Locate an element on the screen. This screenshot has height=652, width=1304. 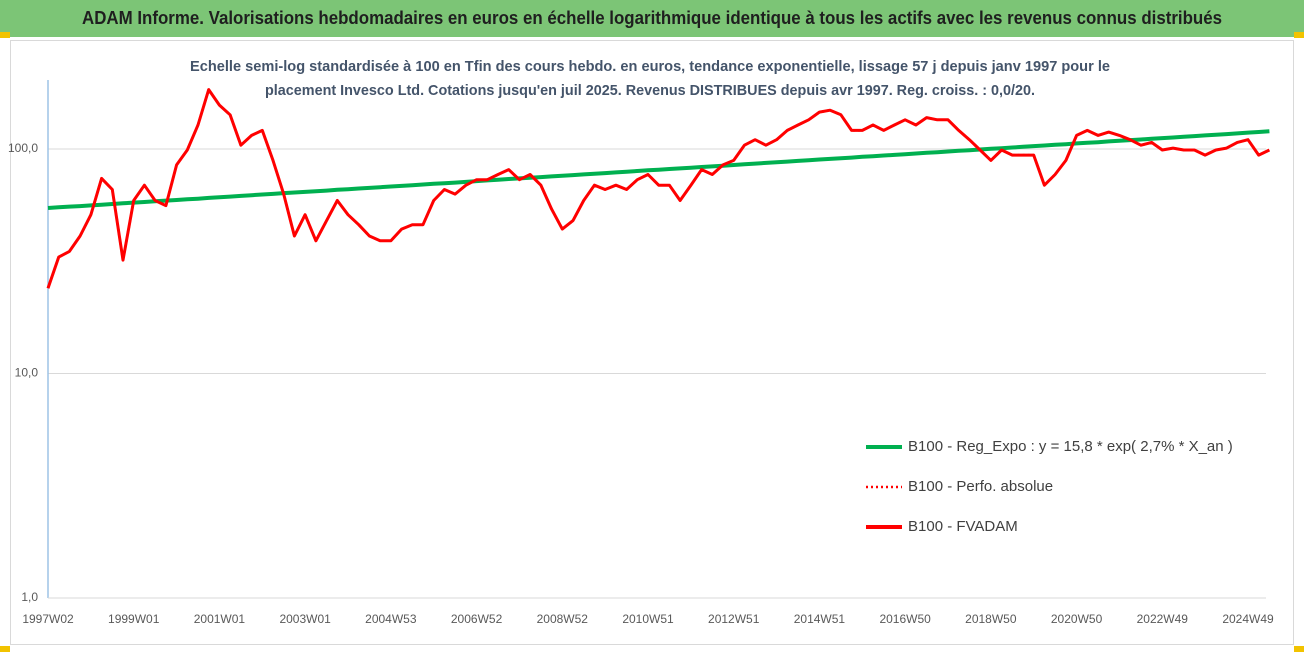
legend-label: B100 - Perfo. absolue is located at coordinates (980, 486).